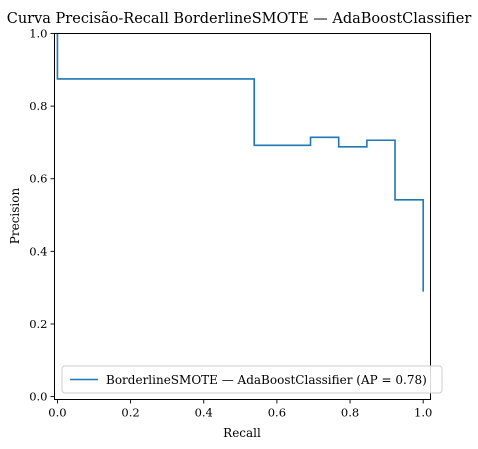  What do you see at coordinates (240, 409) in the screenshot?
I see `x-axis-ticks: 0.0 0.2 0.4 0.6 0.8 1.0` at bounding box center [240, 409].